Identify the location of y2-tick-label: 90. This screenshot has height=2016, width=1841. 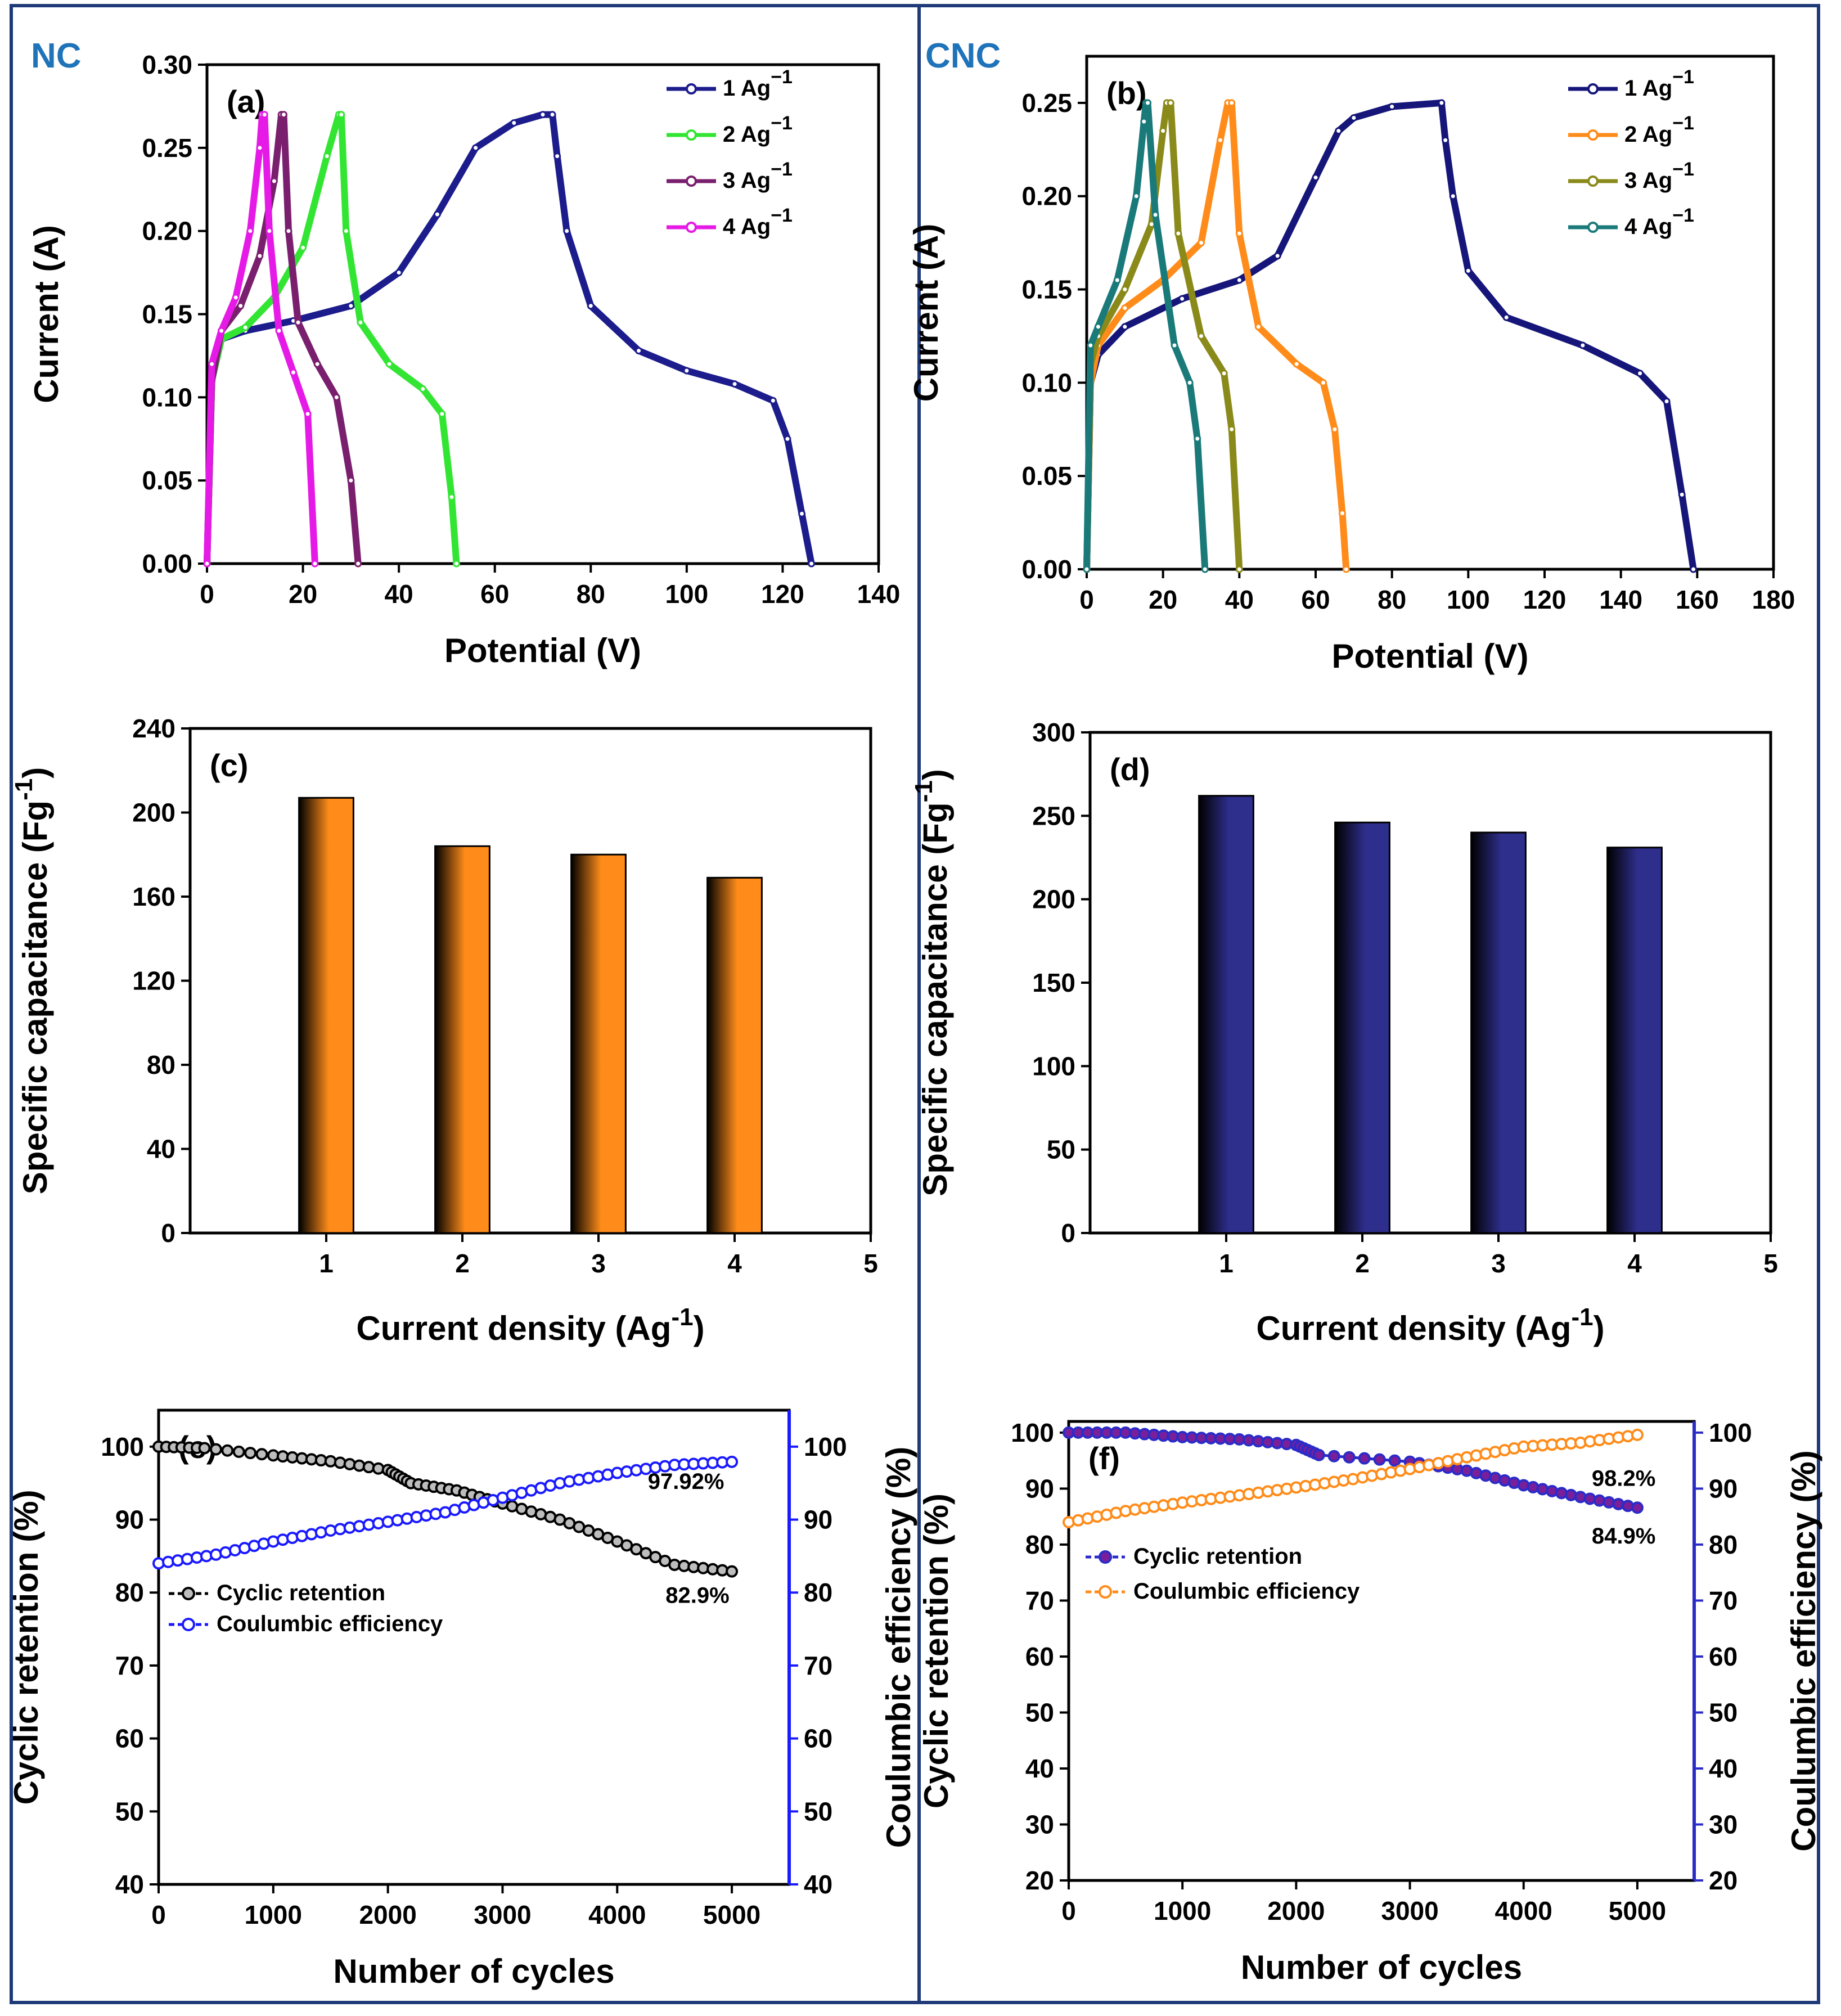
(818, 1519).